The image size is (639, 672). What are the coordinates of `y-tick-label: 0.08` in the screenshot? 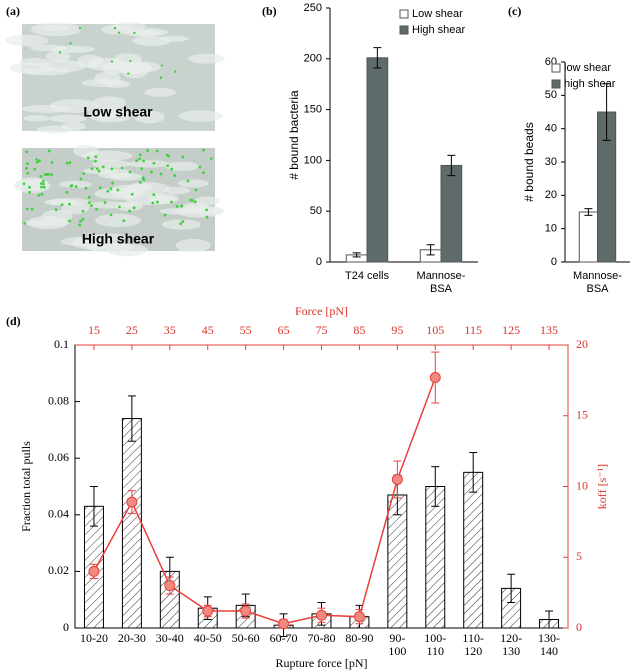 It's located at (58, 400).